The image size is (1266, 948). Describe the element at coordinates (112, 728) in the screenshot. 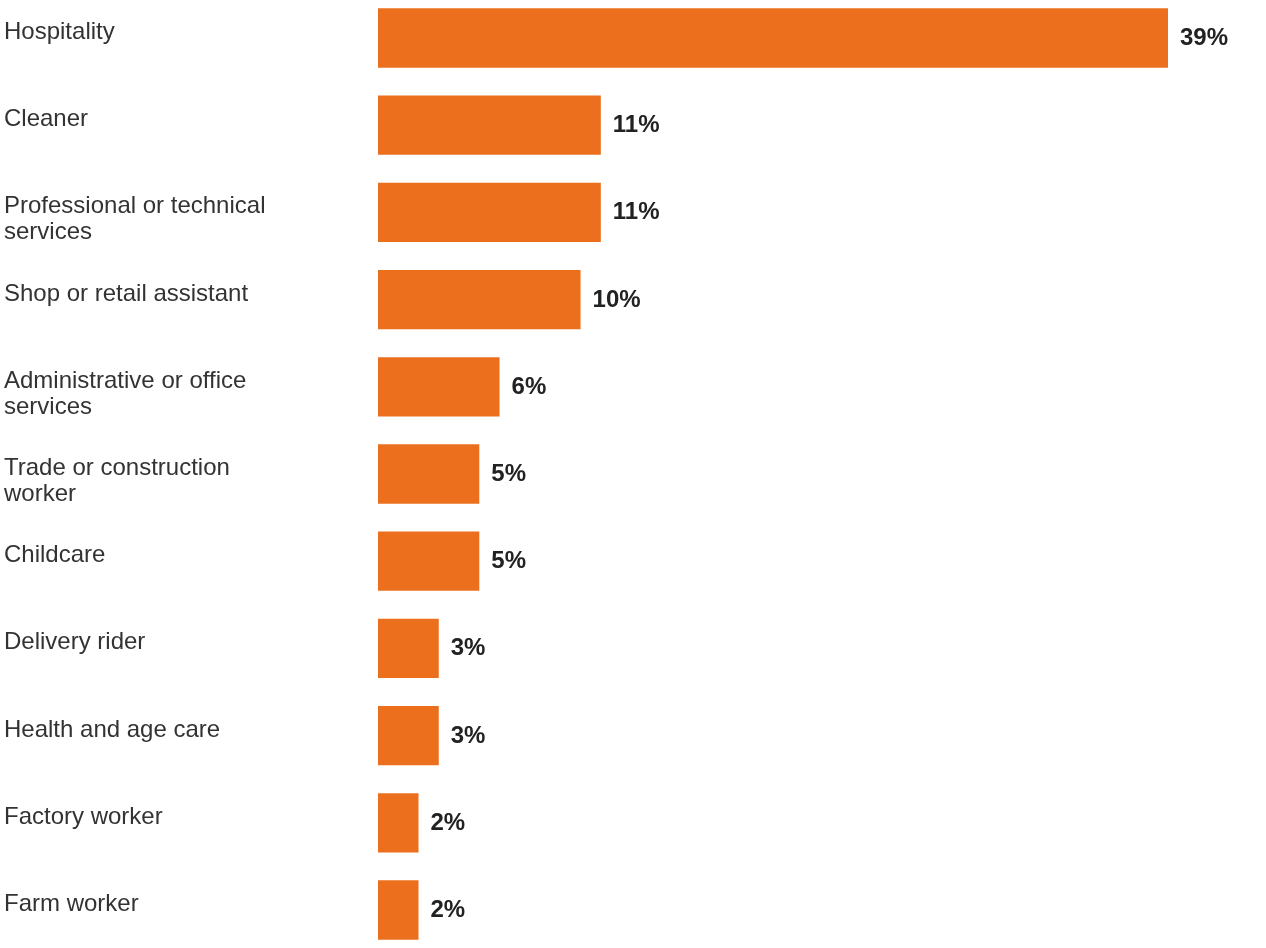

I see `y-tick-label: Health and age care` at that location.